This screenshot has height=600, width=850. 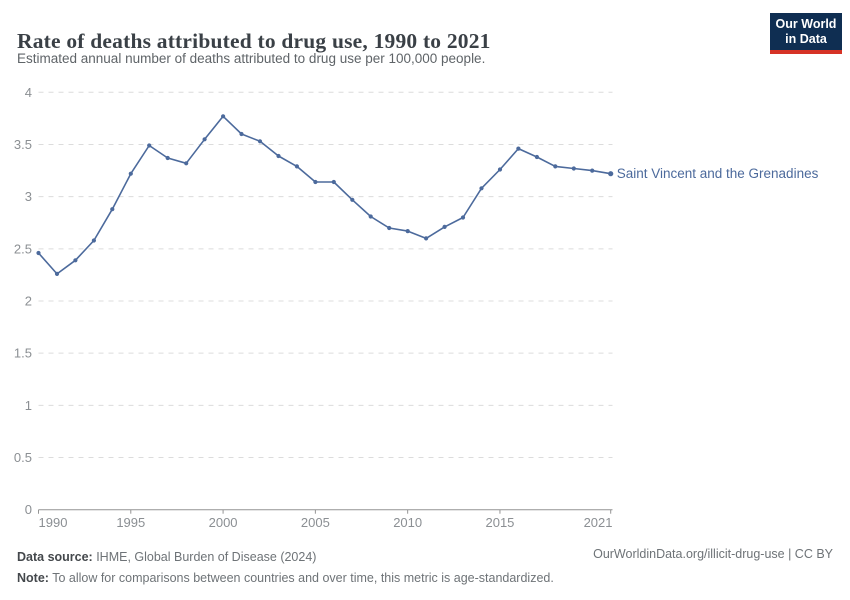 What do you see at coordinates (499, 522) in the screenshot?
I see `x-axis-tick-label: 2015` at bounding box center [499, 522].